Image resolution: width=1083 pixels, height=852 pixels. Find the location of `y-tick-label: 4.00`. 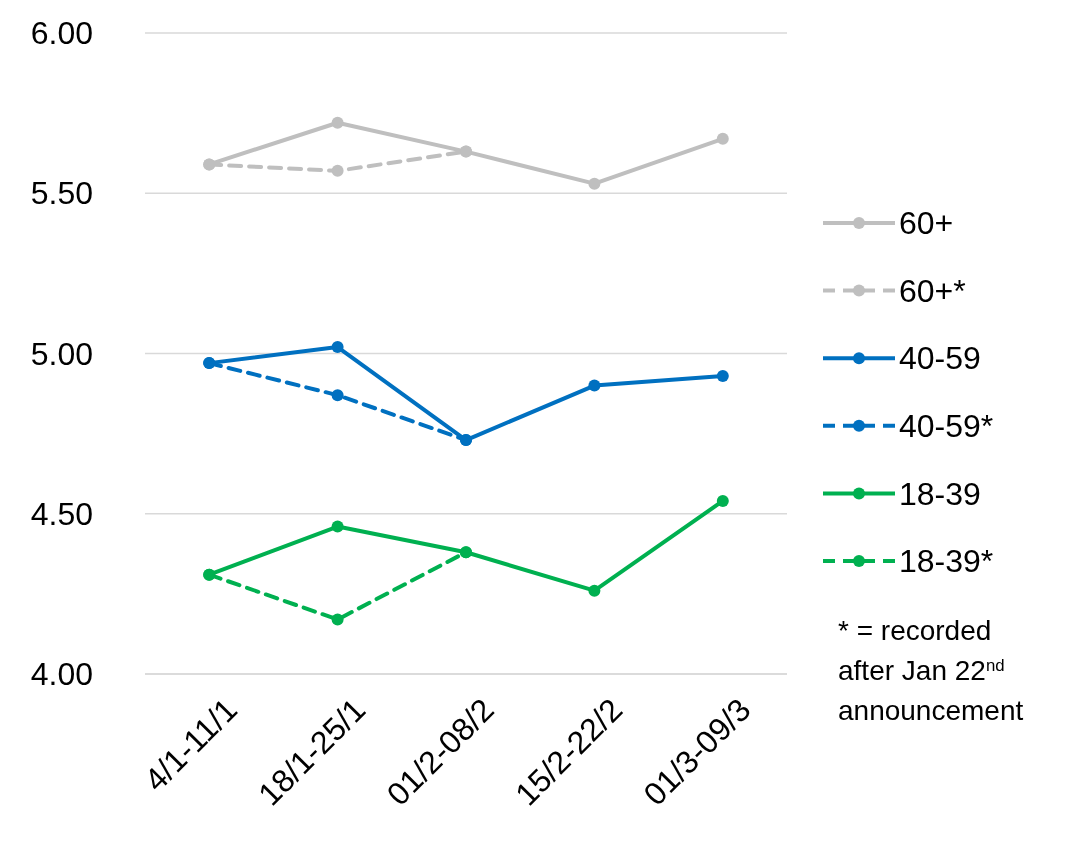

y-tick-label: 4.00 is located at coordinates (61, 674).